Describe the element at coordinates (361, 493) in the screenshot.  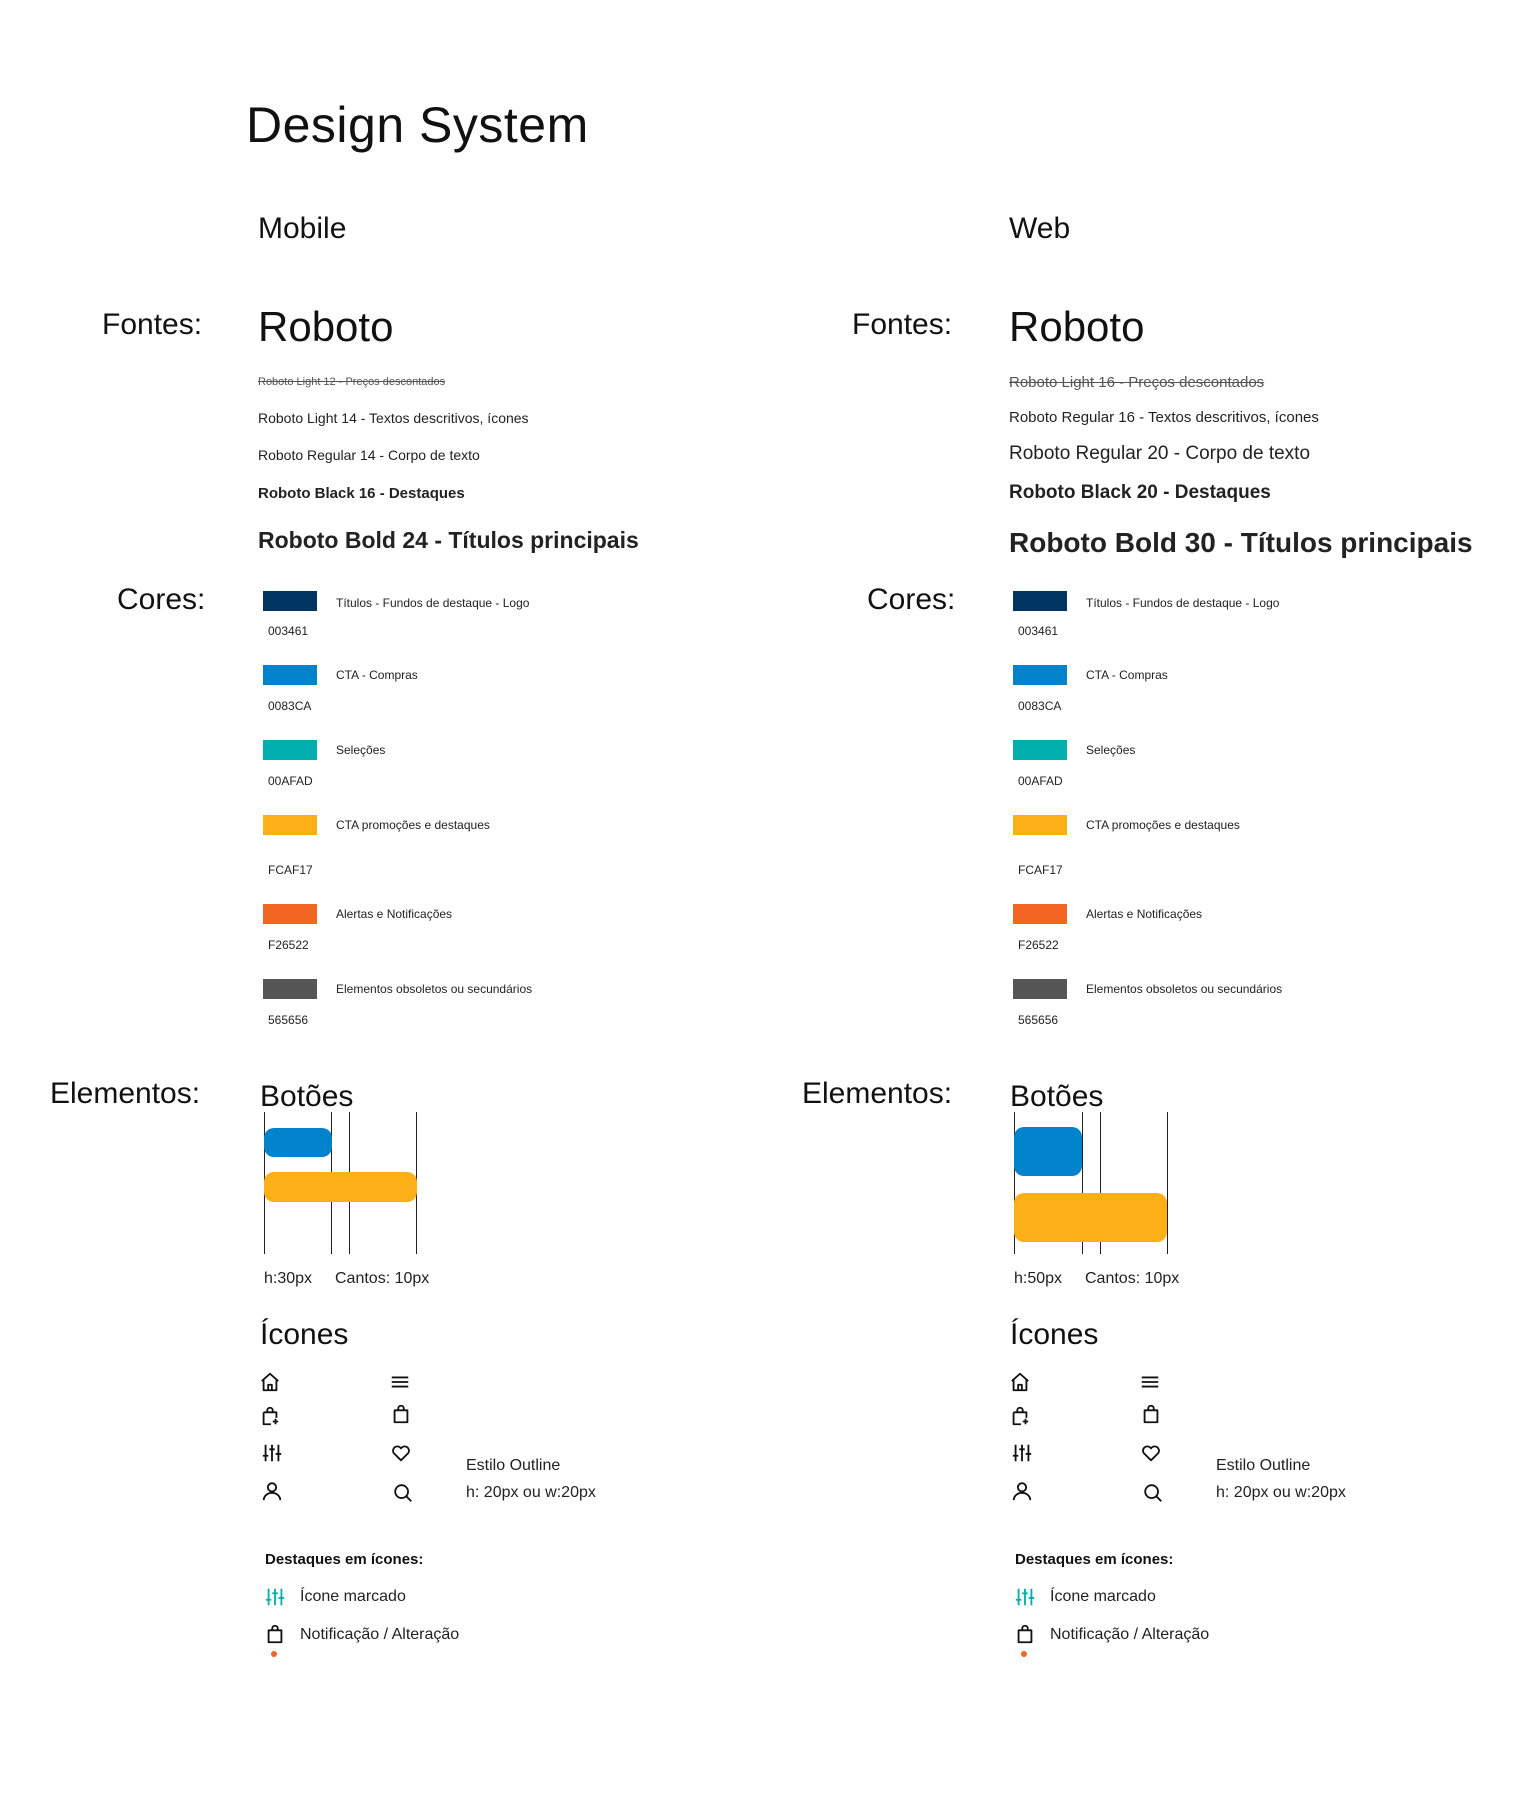
I see `mobile-font-sample-black16: Roboto Black 16 - Destaques` at that location.